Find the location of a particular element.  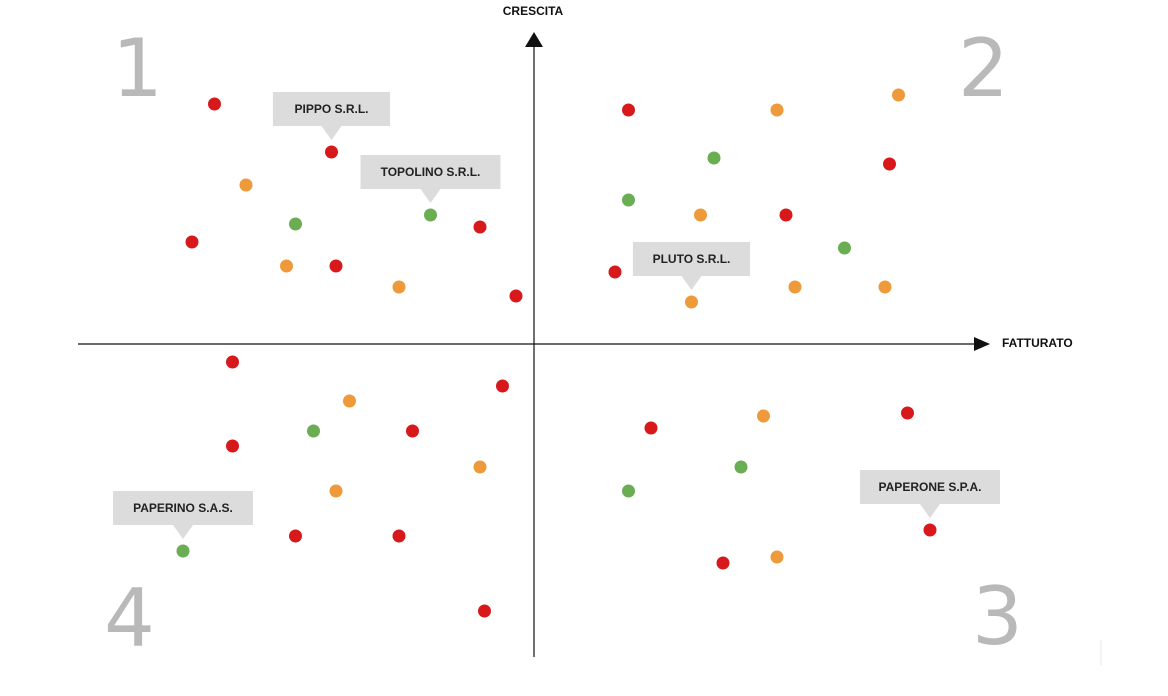

quadrant-number-1: 1 is located at coordinates (137, 68).